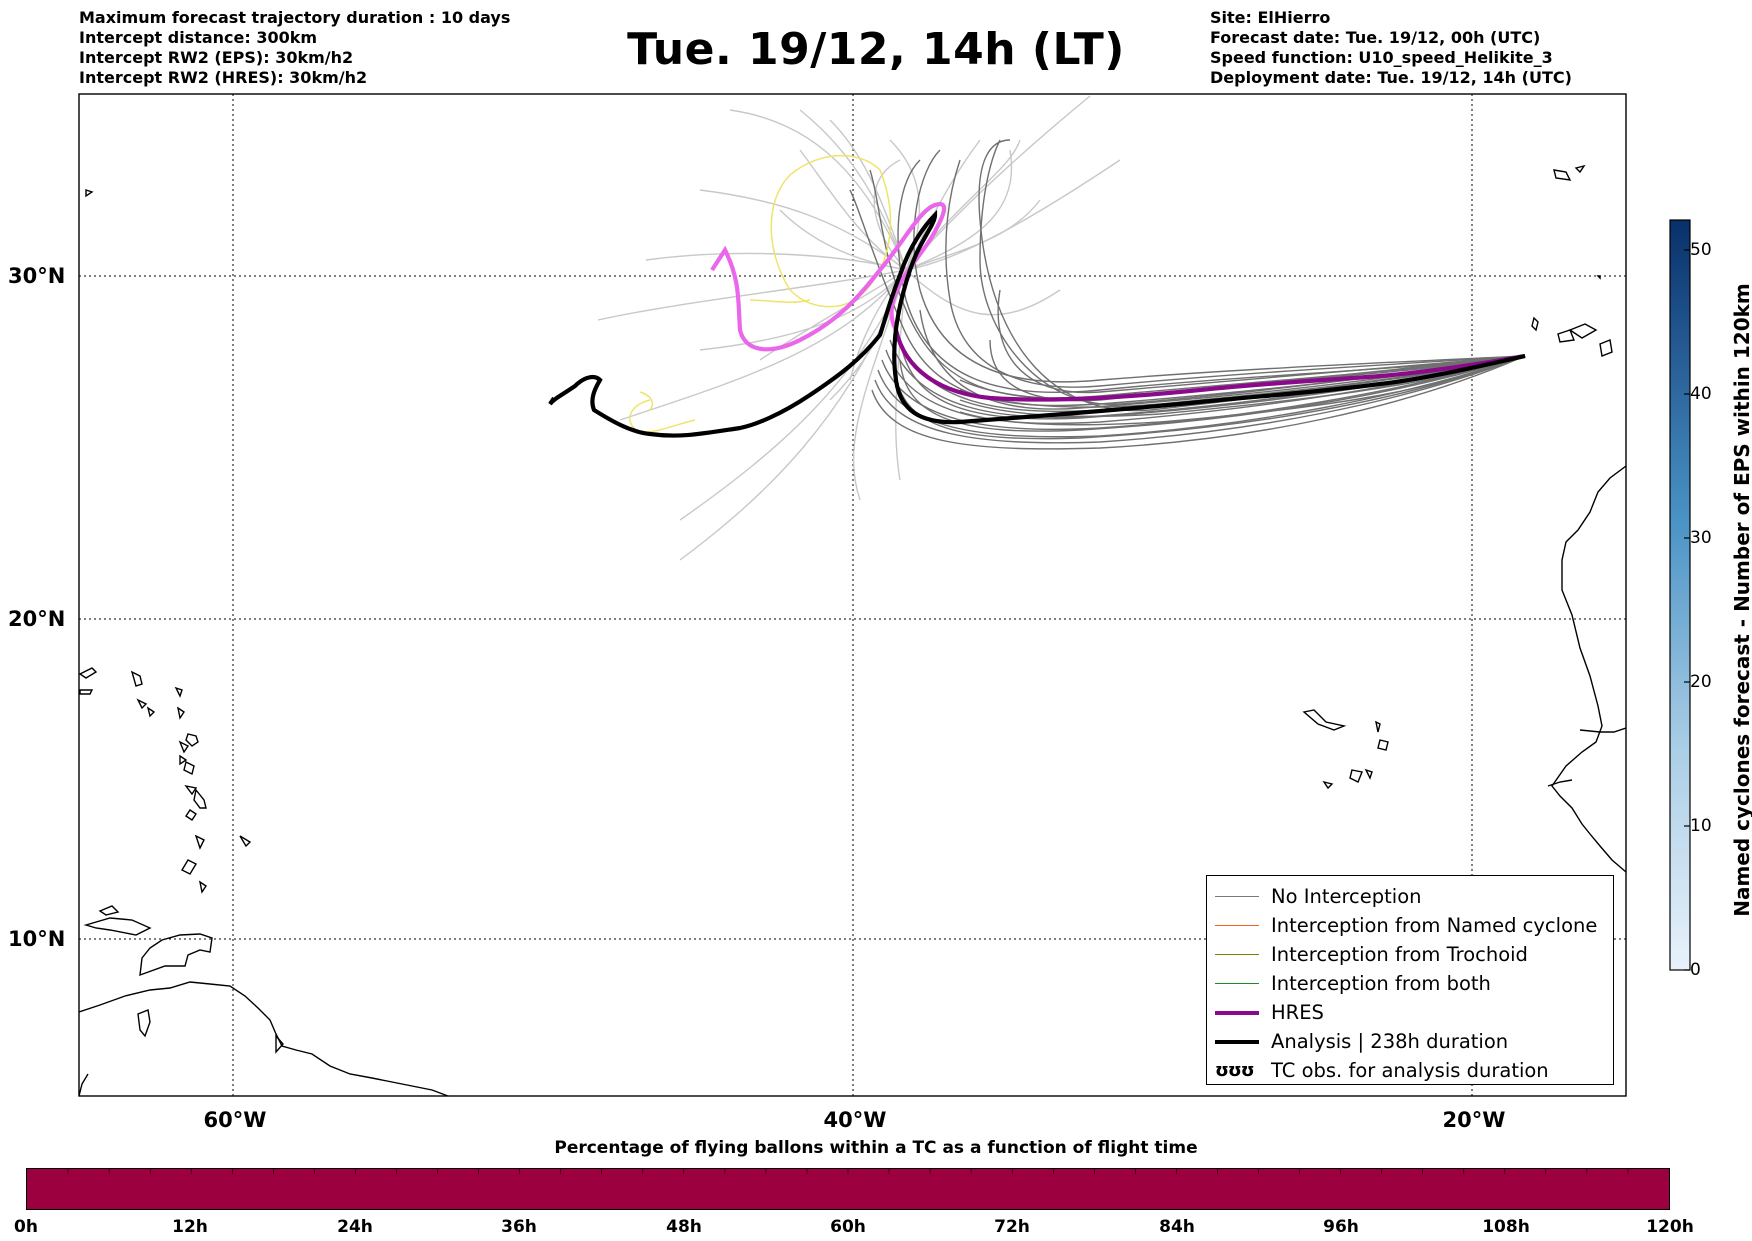 The height and width of the screenshot is (1241, 1752). What do you see at coordinates (1235, 1070) in the screenshot?
I see `cyclone-symbol-icon: ʊʊʊ` at bounding box center [1235, 1070].